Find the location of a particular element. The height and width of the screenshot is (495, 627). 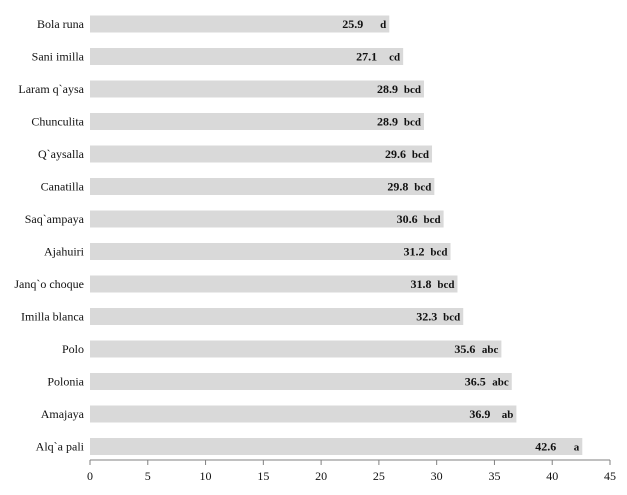

category-label: Ajahuiri is located at coordinates (64, 252).